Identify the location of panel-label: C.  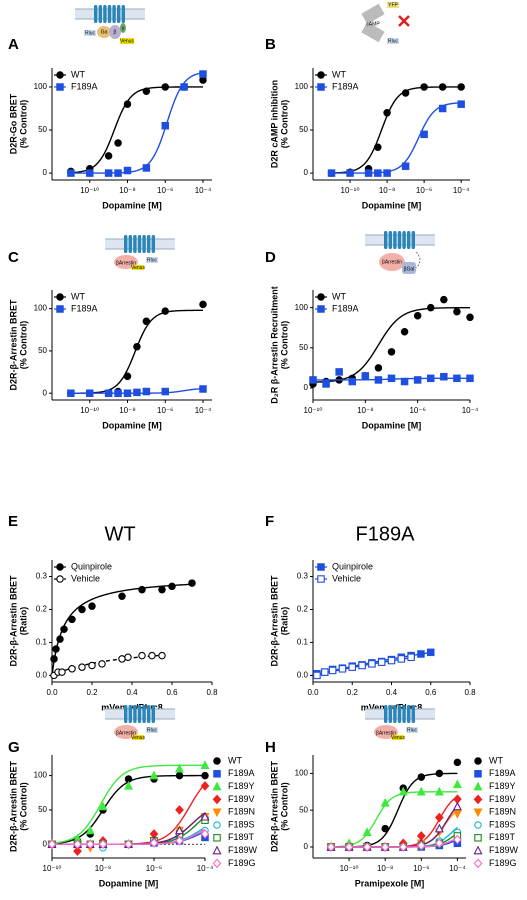
(13, 257).